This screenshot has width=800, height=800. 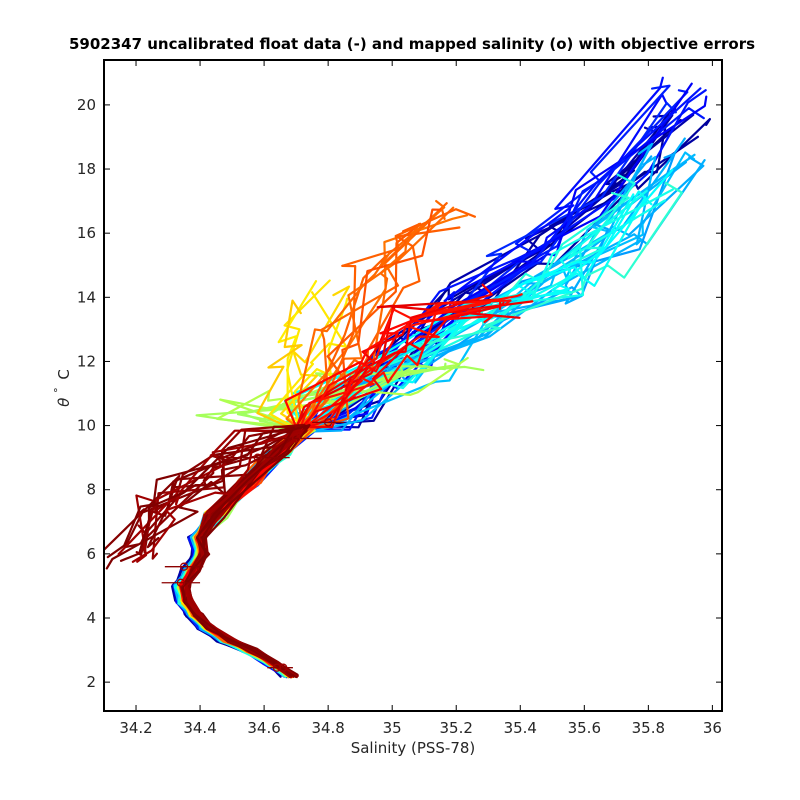 I want to click on y-tick-label: 14, so click(x=86, y=297).